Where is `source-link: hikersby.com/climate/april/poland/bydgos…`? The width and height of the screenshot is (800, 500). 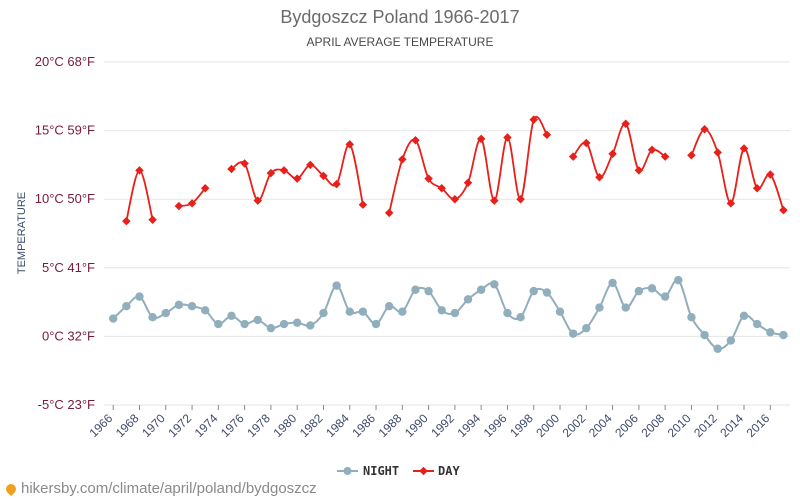 source-link: hikersby.com/climate/april/poland/bydgos… is located at coordinates (169, 488).